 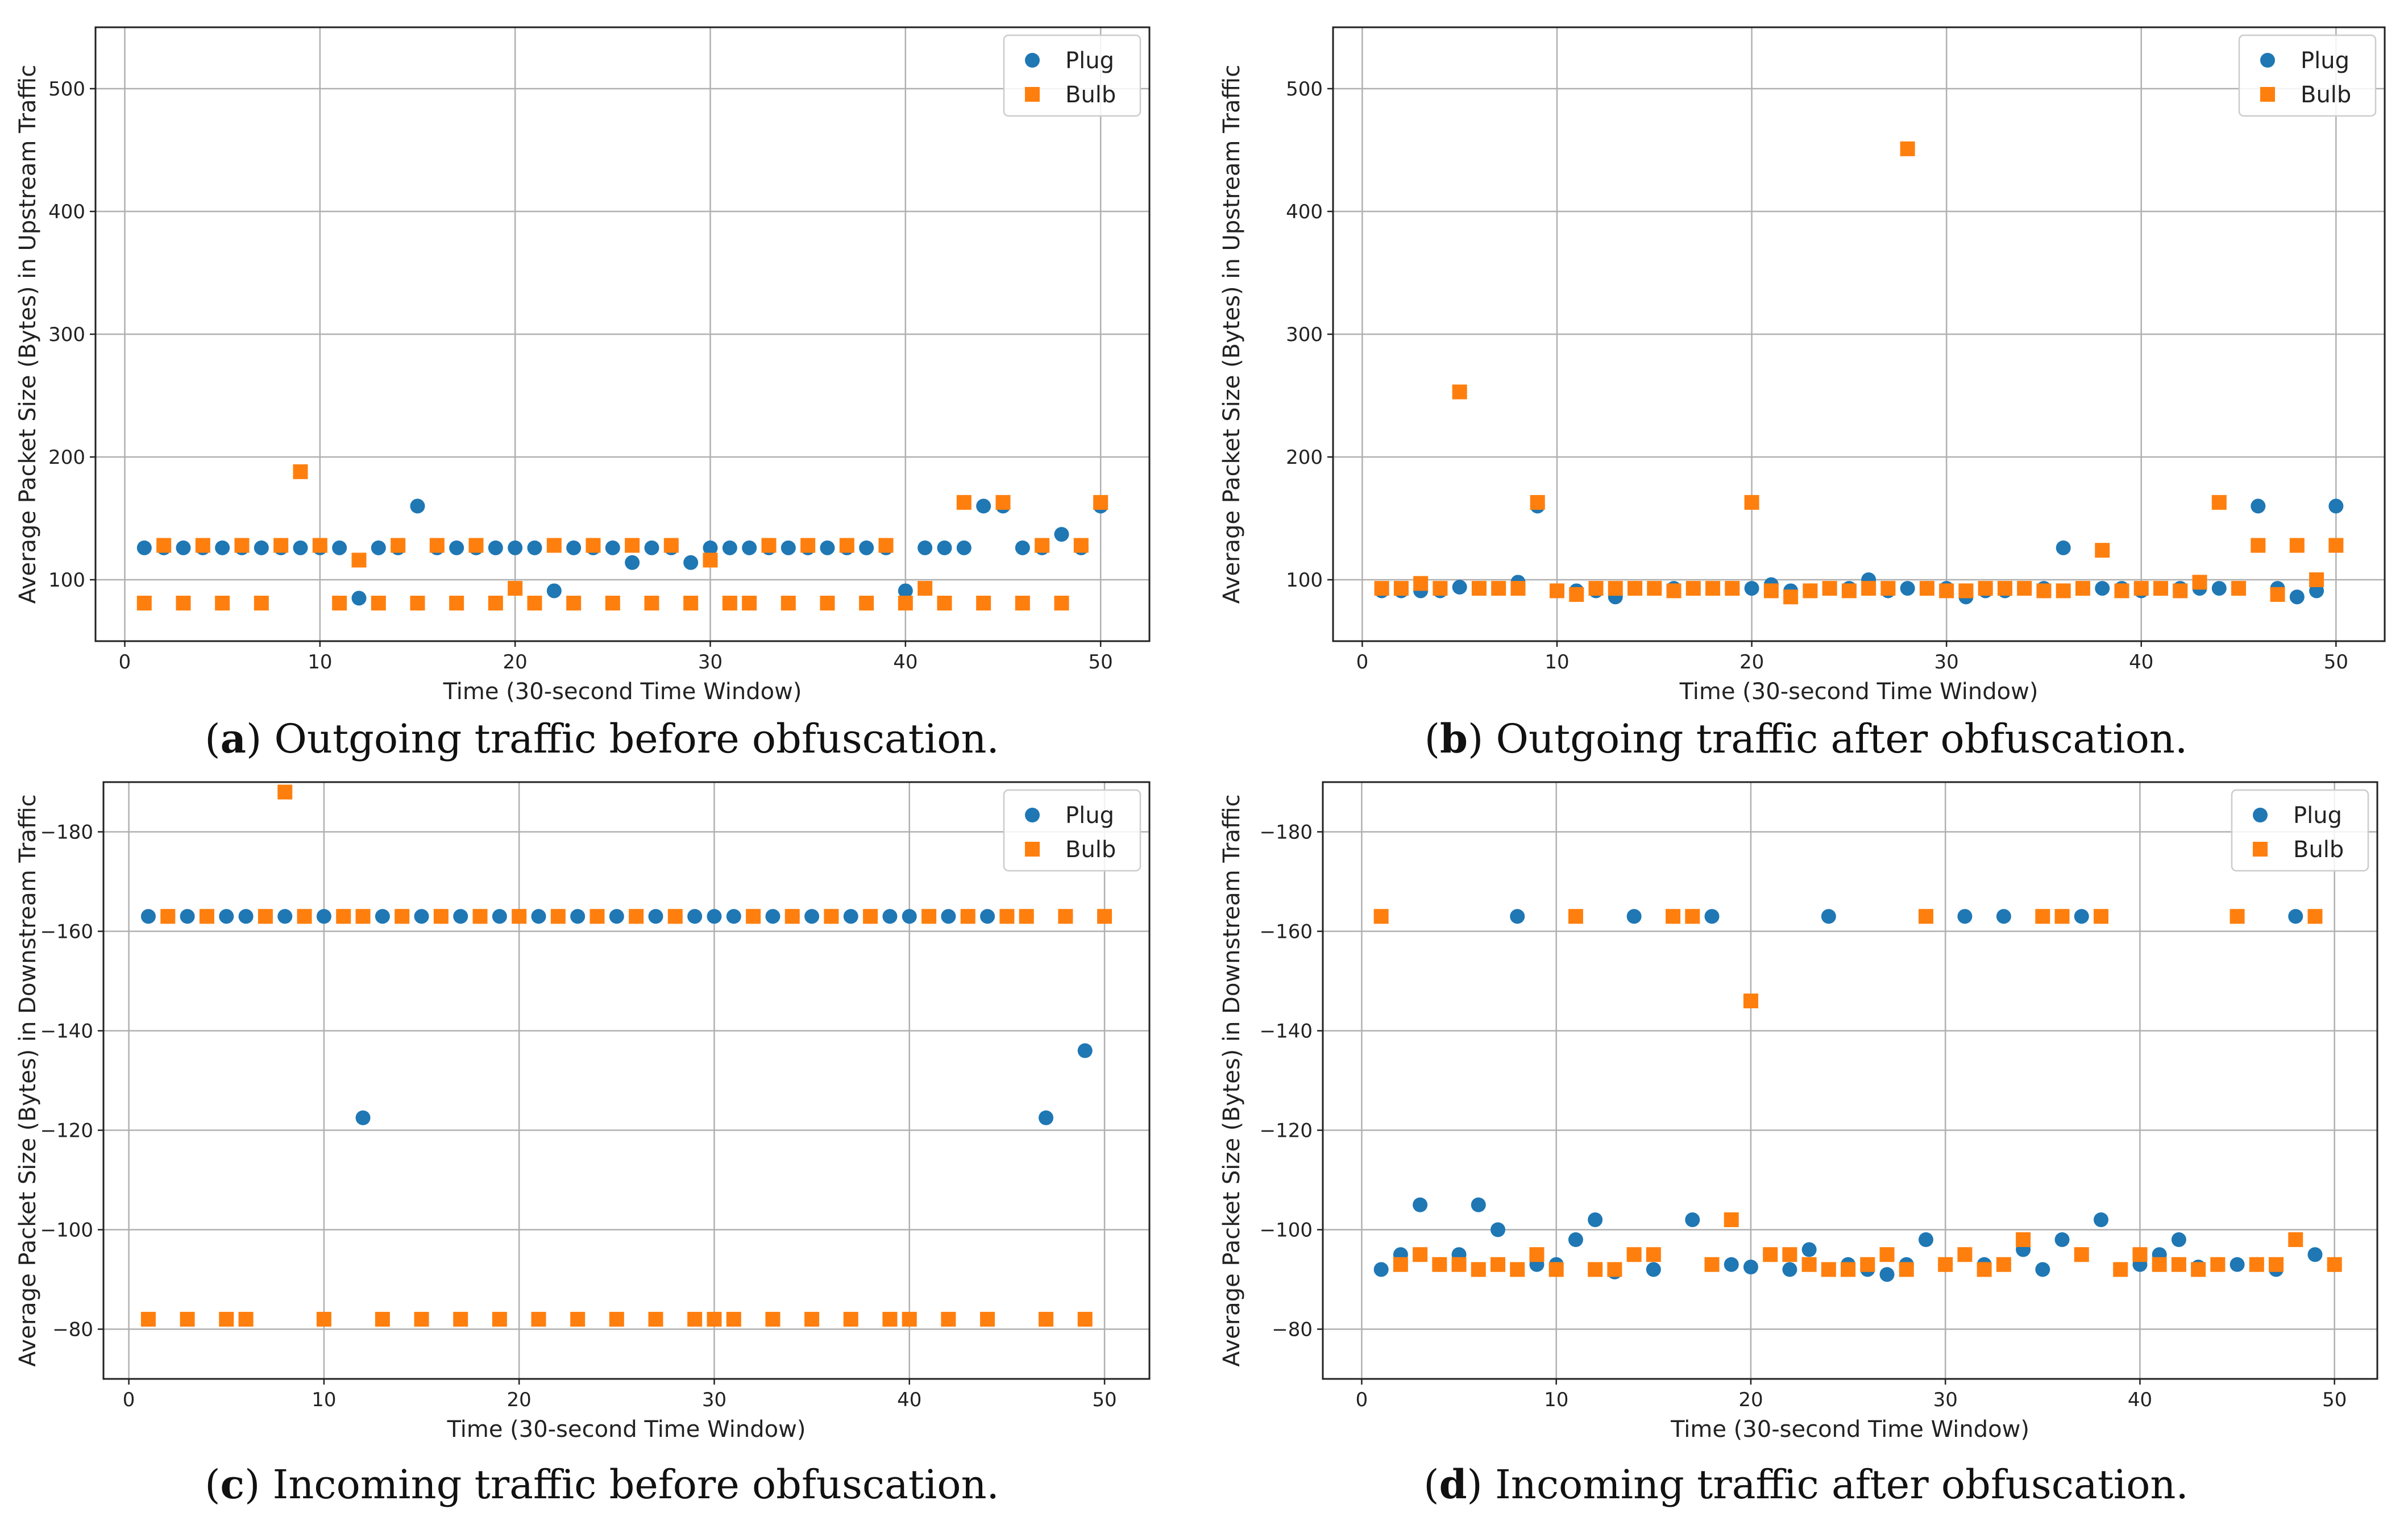 What do you see at coordinates (1032, 815) in the screenshot?
I see `legend-plug-marker` at bounding box center [1032, 815].